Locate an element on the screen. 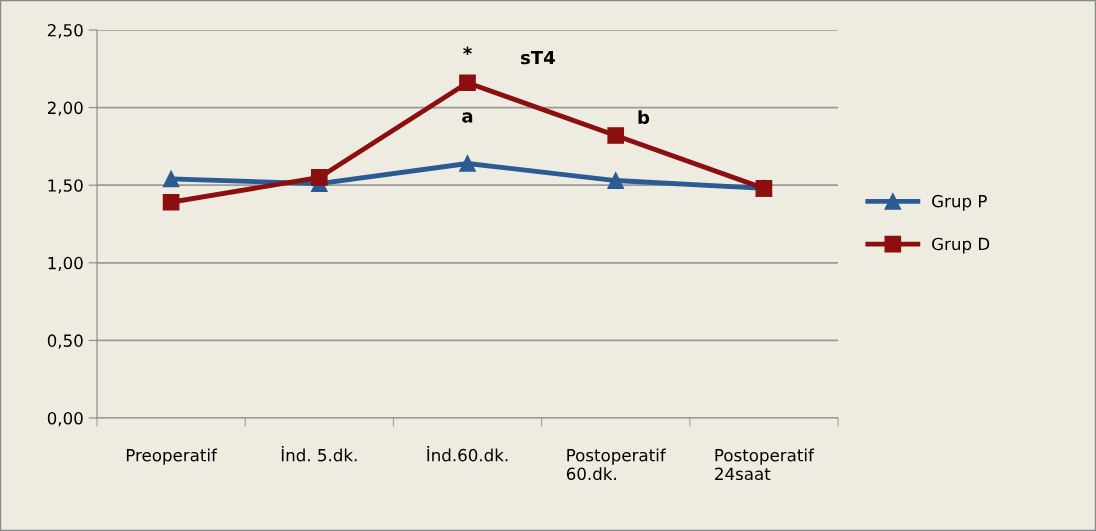  annotation: sT4 is located at coordinates (538, 57).